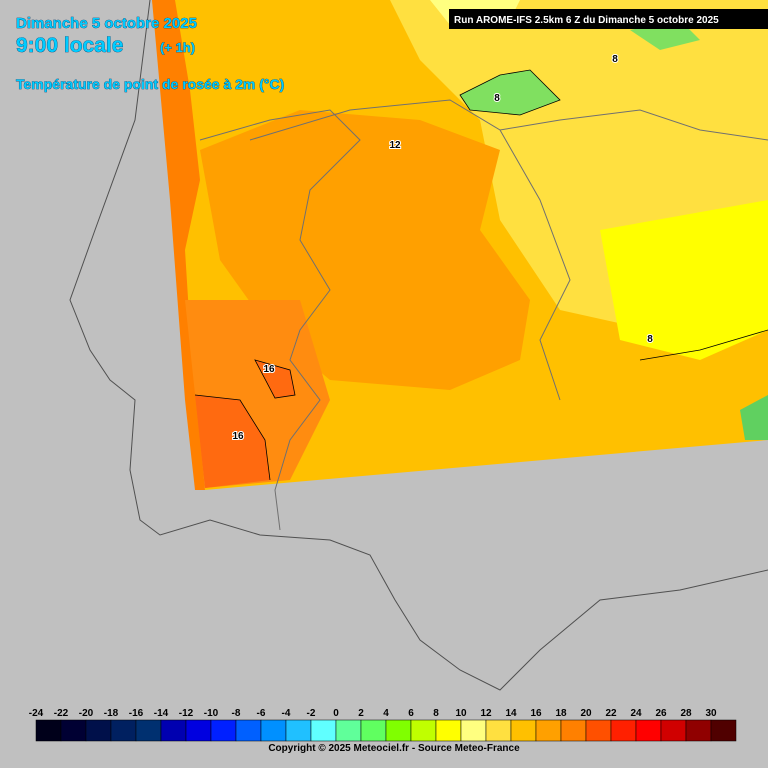 This screenshot has height=768, width=768. What do you see at coordinates (686, 713) in the screenshot?
I see `legend-tick-label: 28` at bounding box center [686, 713].